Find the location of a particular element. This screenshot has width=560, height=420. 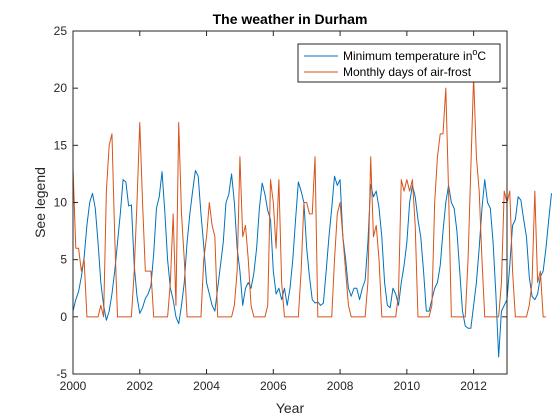

x-tick-label: 2008 is located at coordinates (340, 386).